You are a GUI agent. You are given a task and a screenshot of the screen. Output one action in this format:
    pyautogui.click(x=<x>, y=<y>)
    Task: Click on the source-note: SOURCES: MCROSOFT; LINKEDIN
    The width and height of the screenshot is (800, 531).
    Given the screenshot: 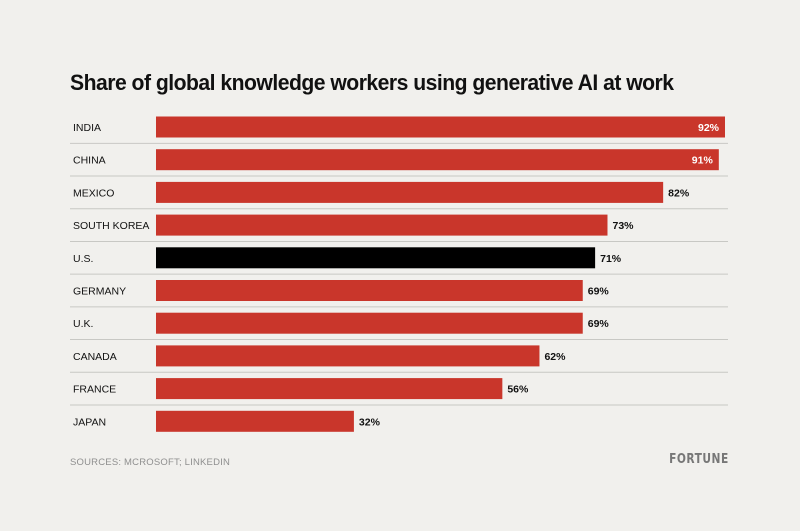 What is the action you would take?
    pyautogui.click(x=150, y=462)
    